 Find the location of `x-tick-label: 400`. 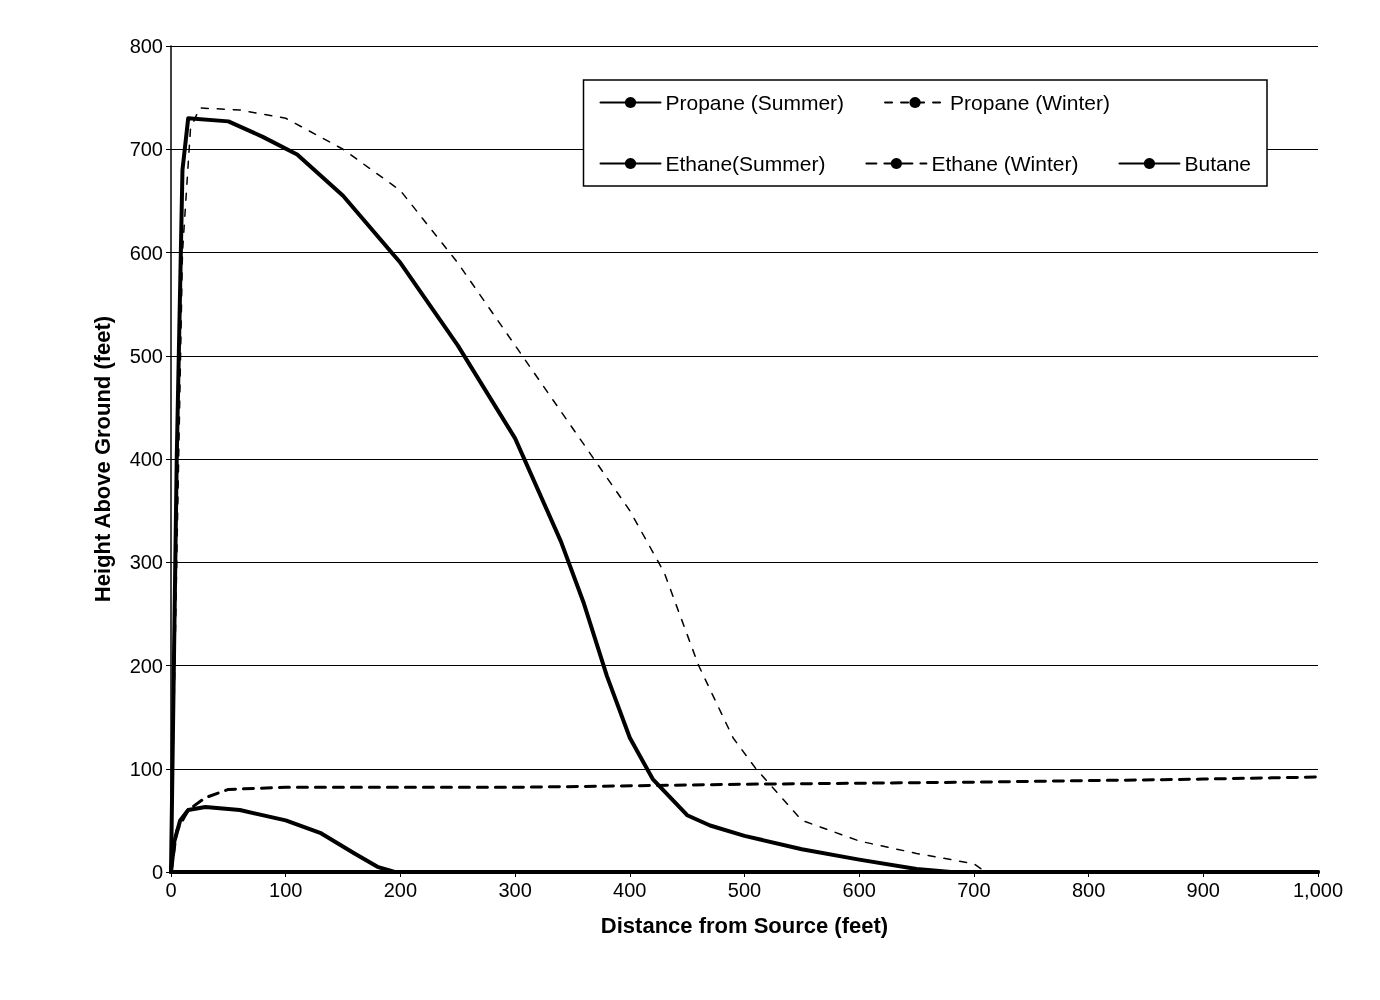

x-tick-label: 400 is located at coordinates (630, 890).